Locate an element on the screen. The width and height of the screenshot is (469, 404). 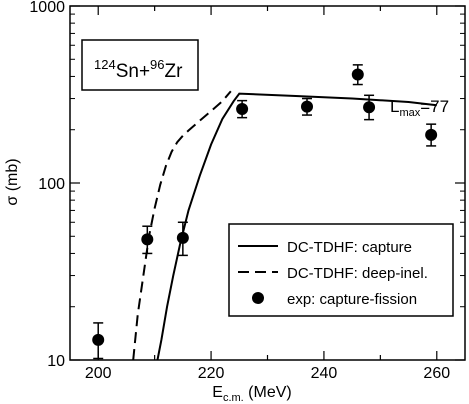
legend-label-exp: exp: capture-fission is located at coordinates (352, 299).